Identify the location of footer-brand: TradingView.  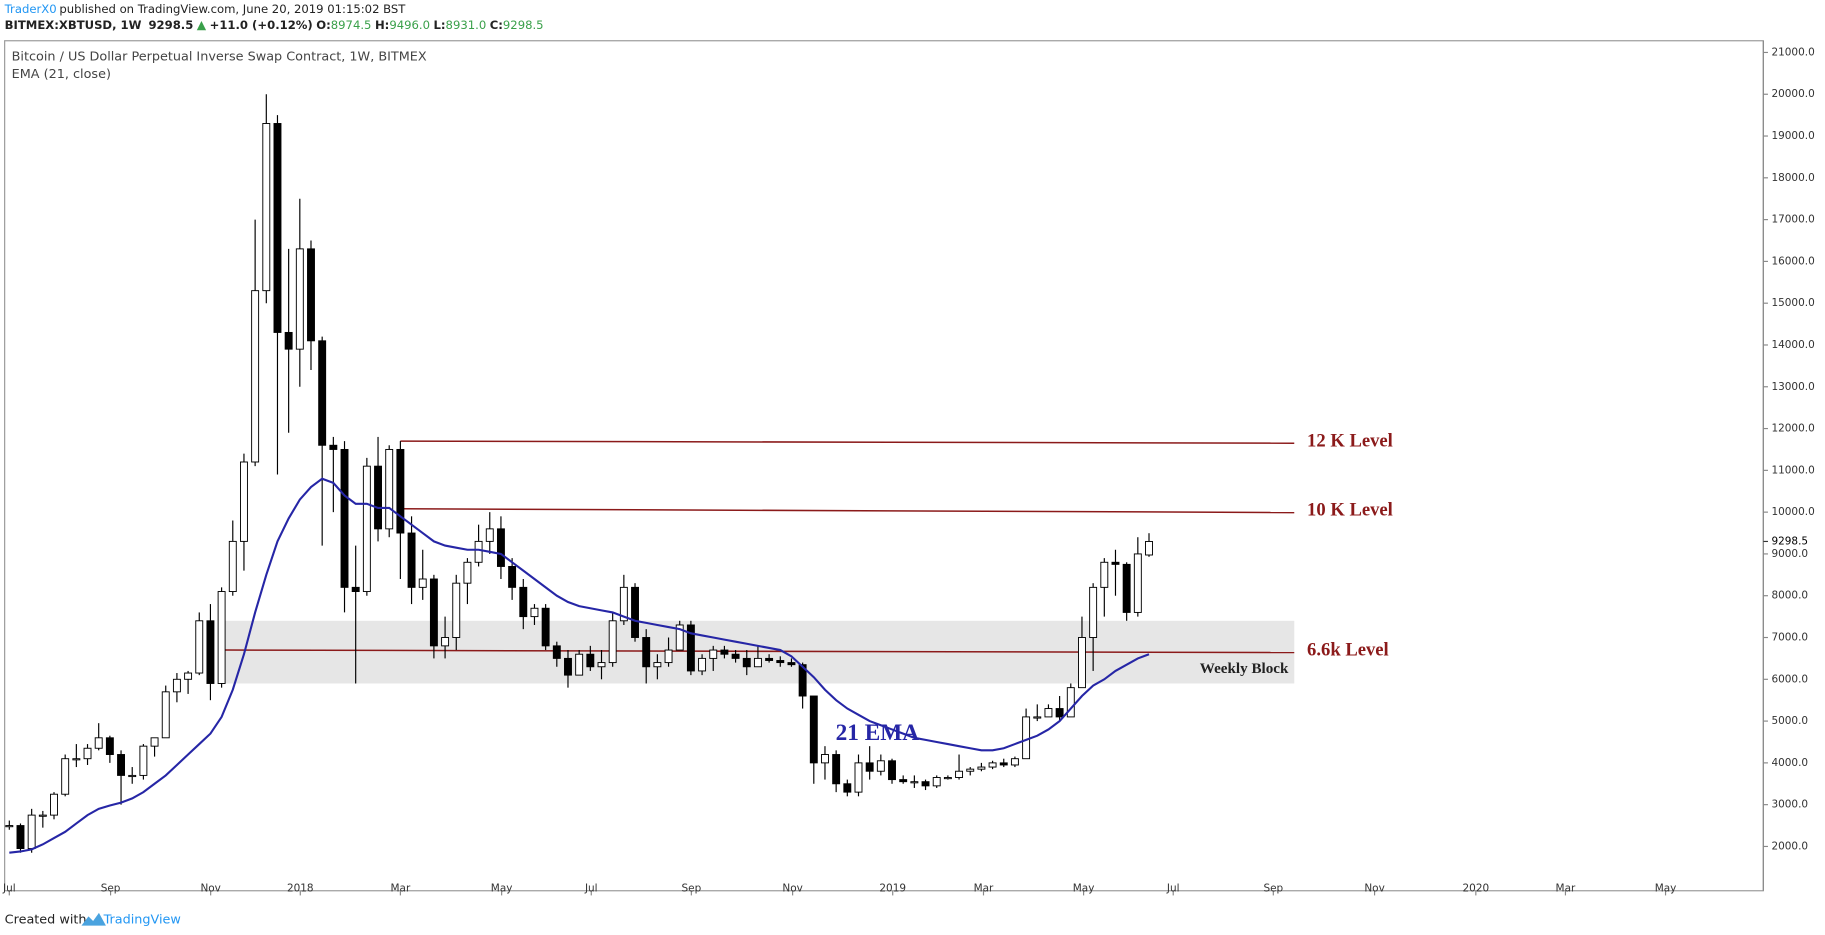
(142, 919).